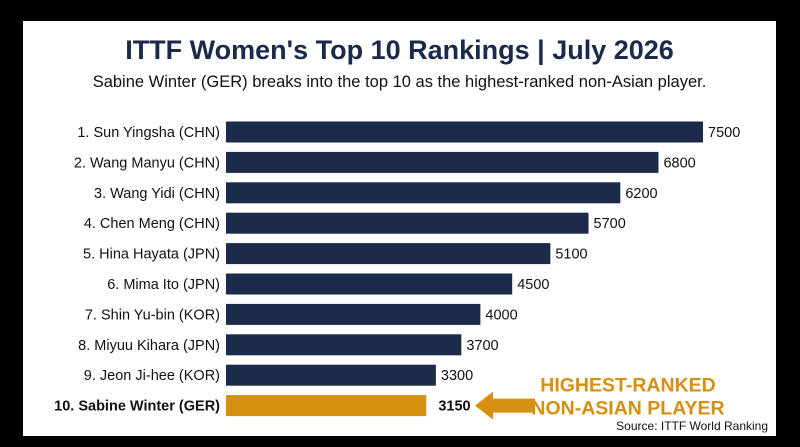 Image resolution: width=800 pixels, height=447 pixels. What do you see at coordinates (679, 163) in the screenshot?
I see `data-label: 6800` at bounding box center [679, 163].